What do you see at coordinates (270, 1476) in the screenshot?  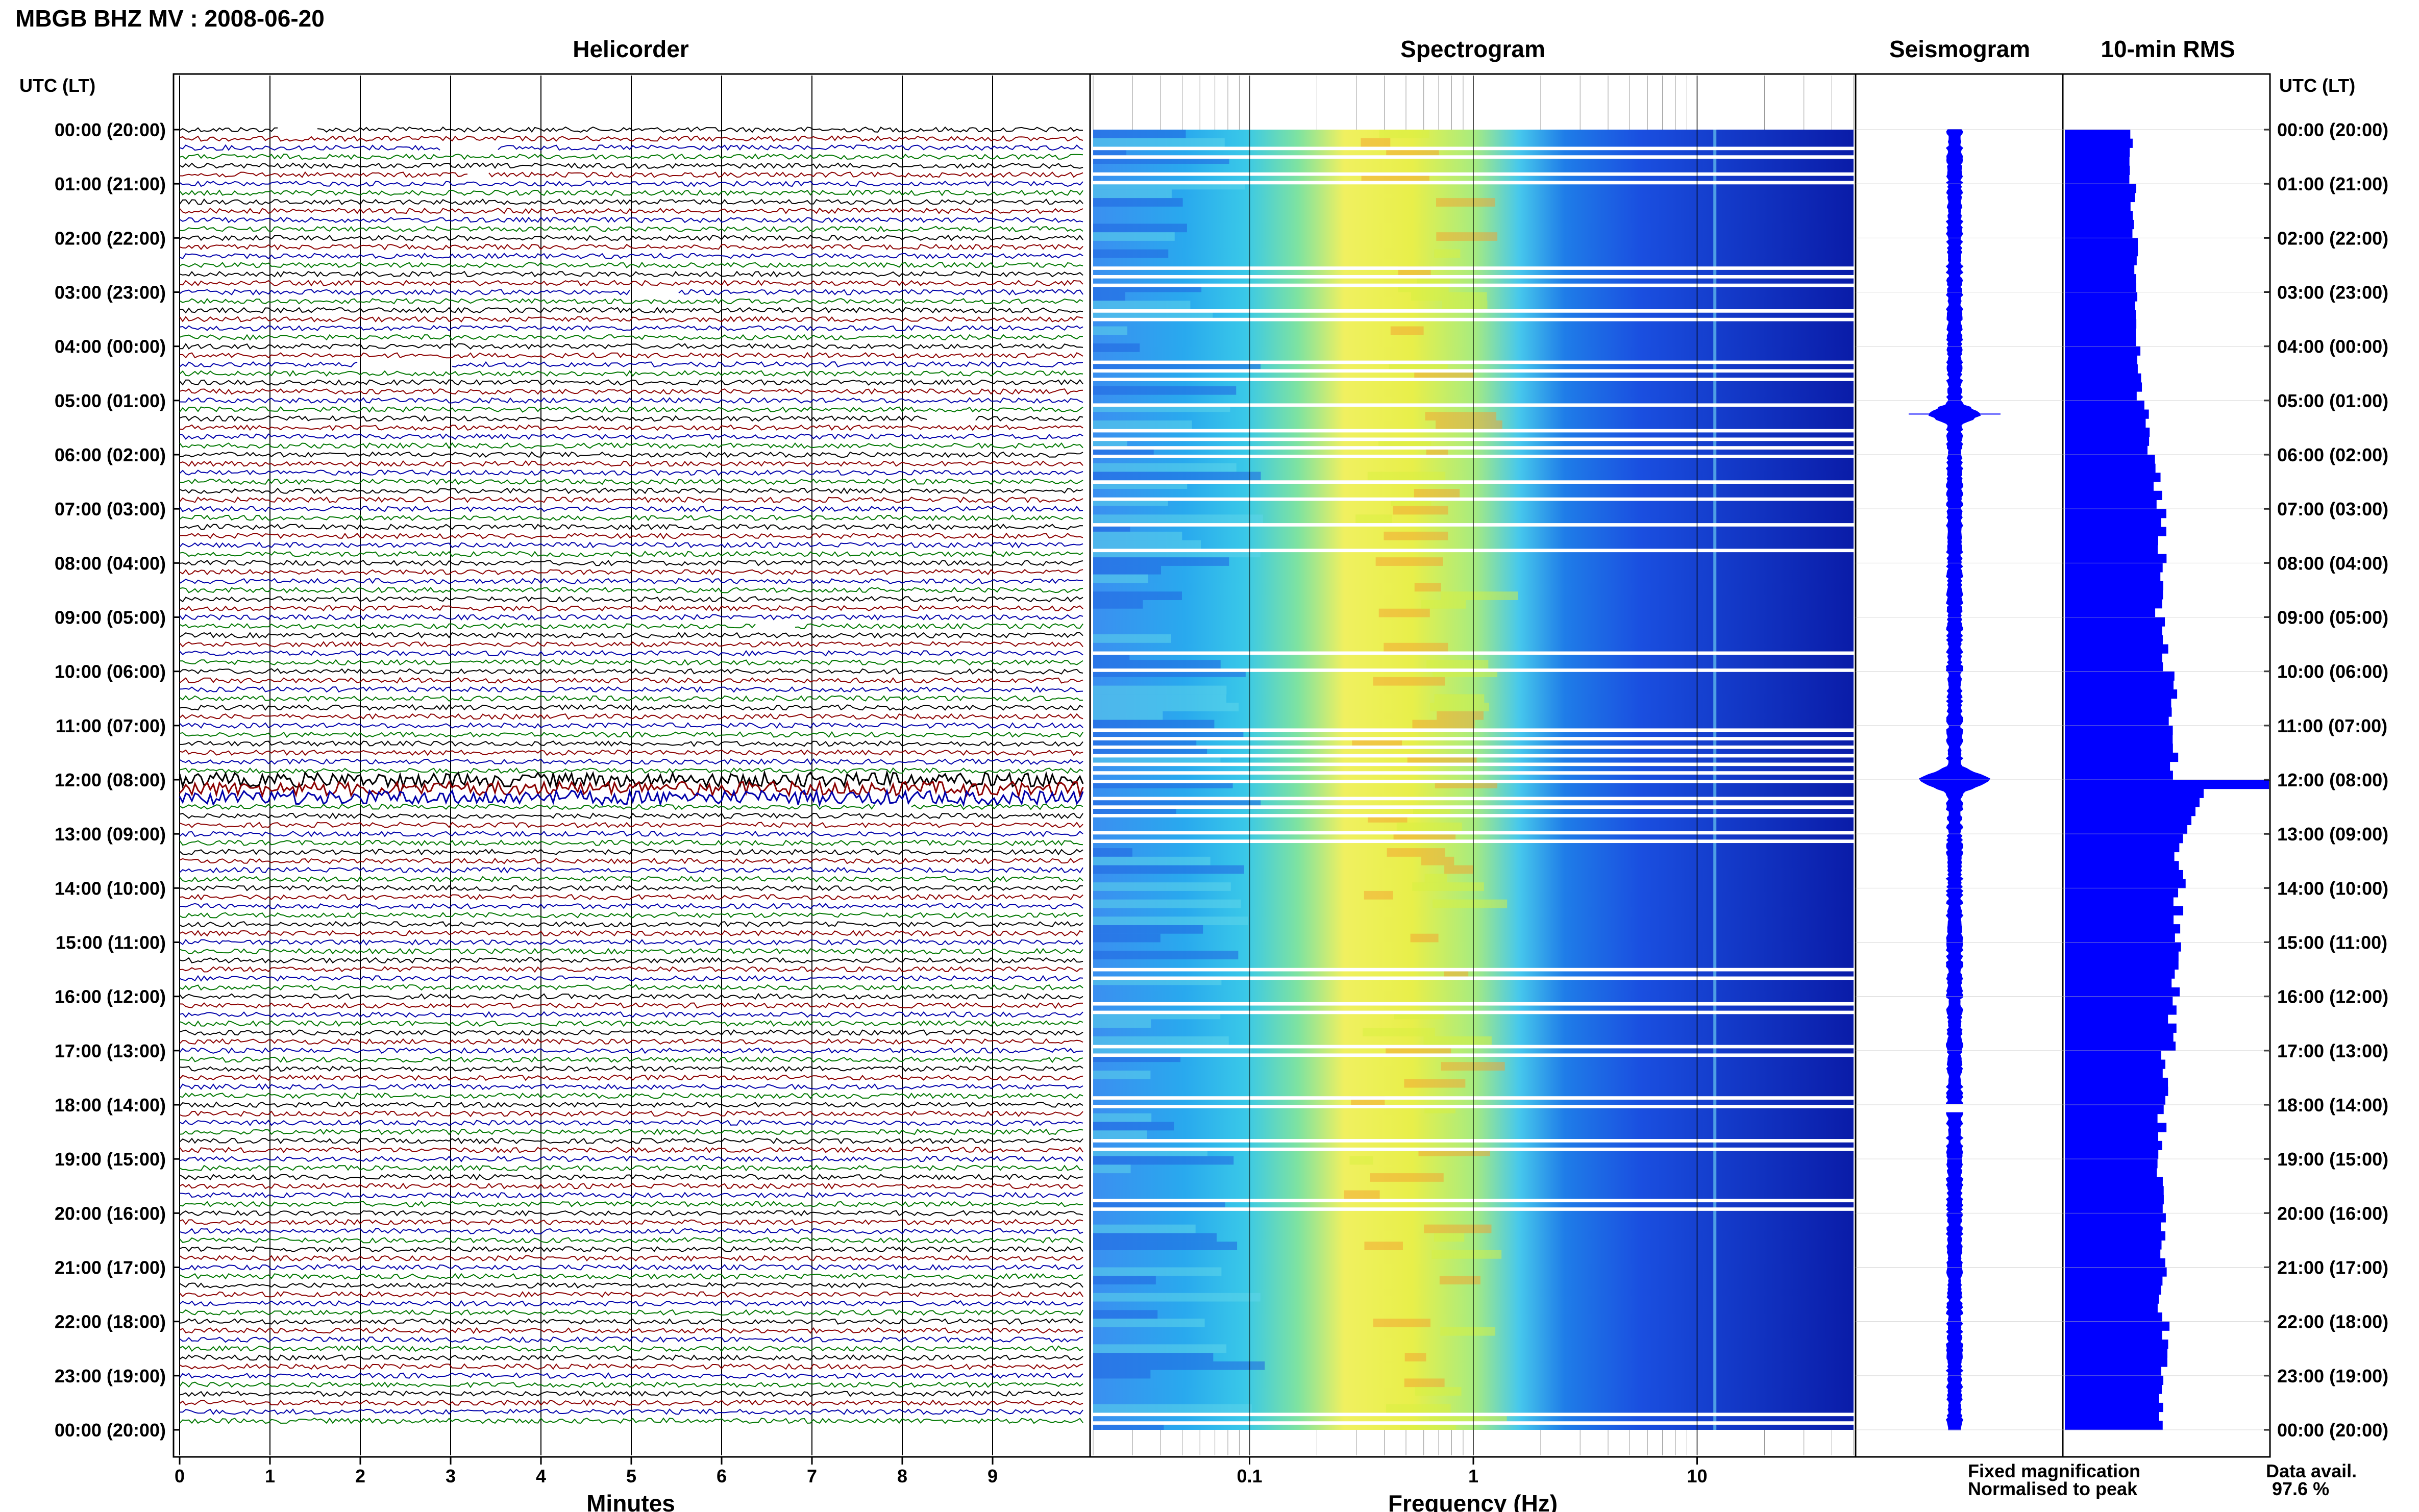 I see `minute-tick-label: 1` at bounding box center [270, 1476].